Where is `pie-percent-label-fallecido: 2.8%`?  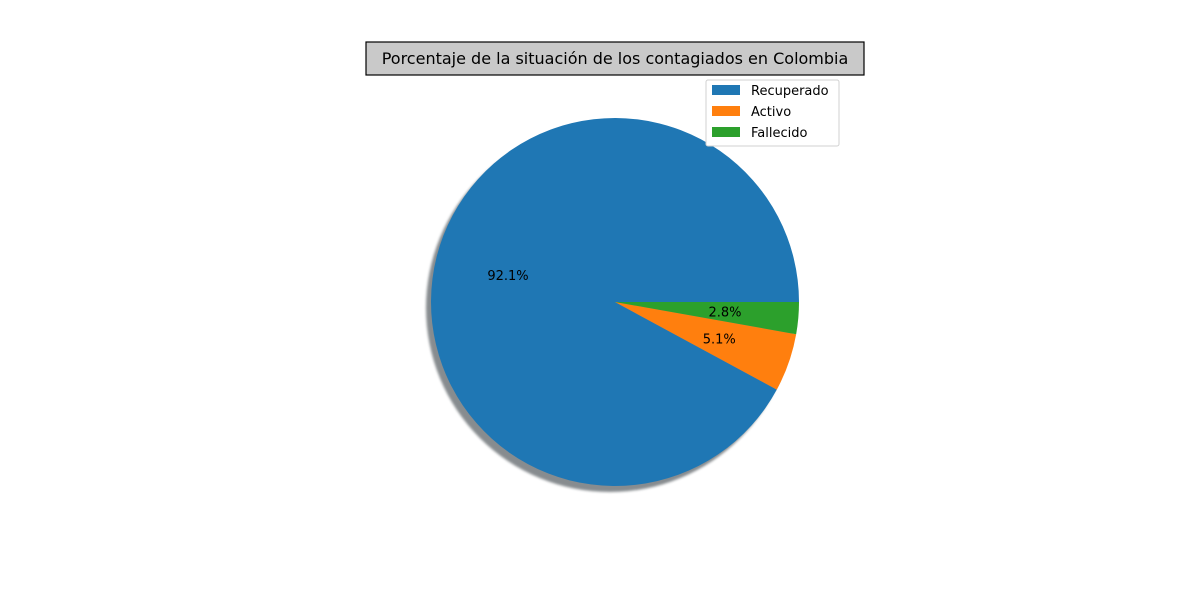 pie-percent-label-fallecido: 2.8% is located at coordinates (724, 313).